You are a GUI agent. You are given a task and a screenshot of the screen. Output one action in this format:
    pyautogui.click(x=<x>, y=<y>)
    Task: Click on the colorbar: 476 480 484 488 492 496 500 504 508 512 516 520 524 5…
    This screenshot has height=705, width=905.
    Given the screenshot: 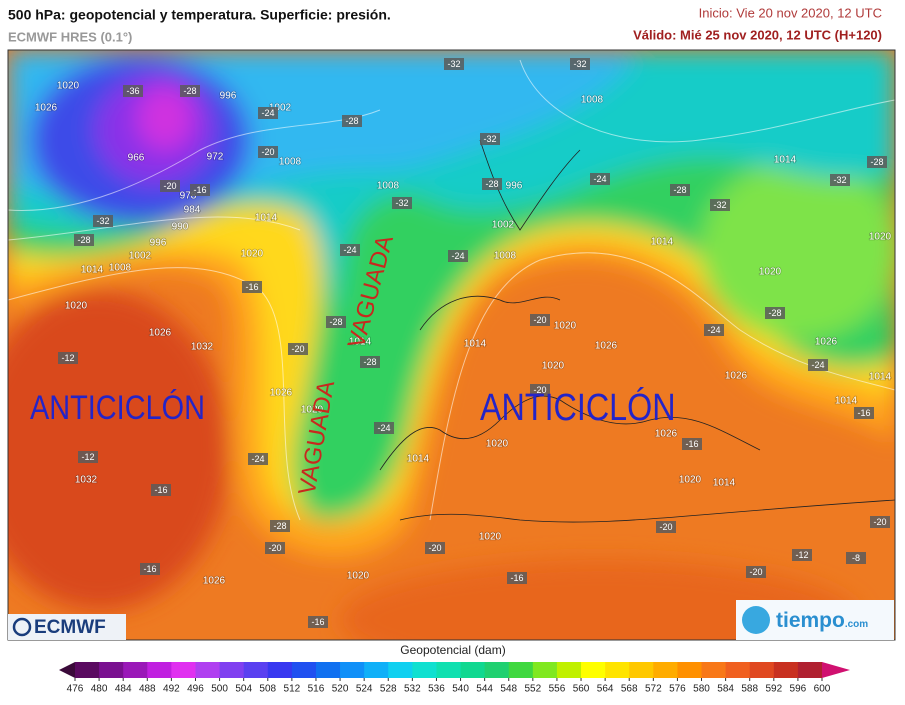 What is the action you would take?
    pyautogui.click(x=454, y=678)
    